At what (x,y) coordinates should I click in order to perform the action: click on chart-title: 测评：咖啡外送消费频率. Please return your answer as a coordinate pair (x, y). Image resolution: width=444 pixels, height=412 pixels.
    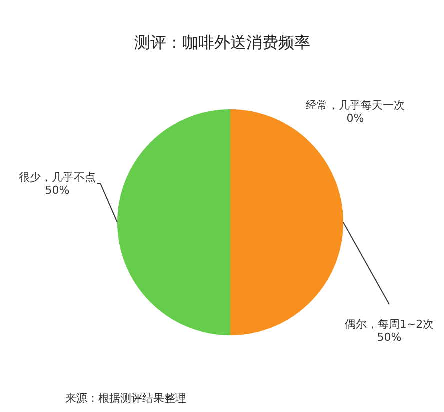
    Looking at the image, I should click on (222, 42).